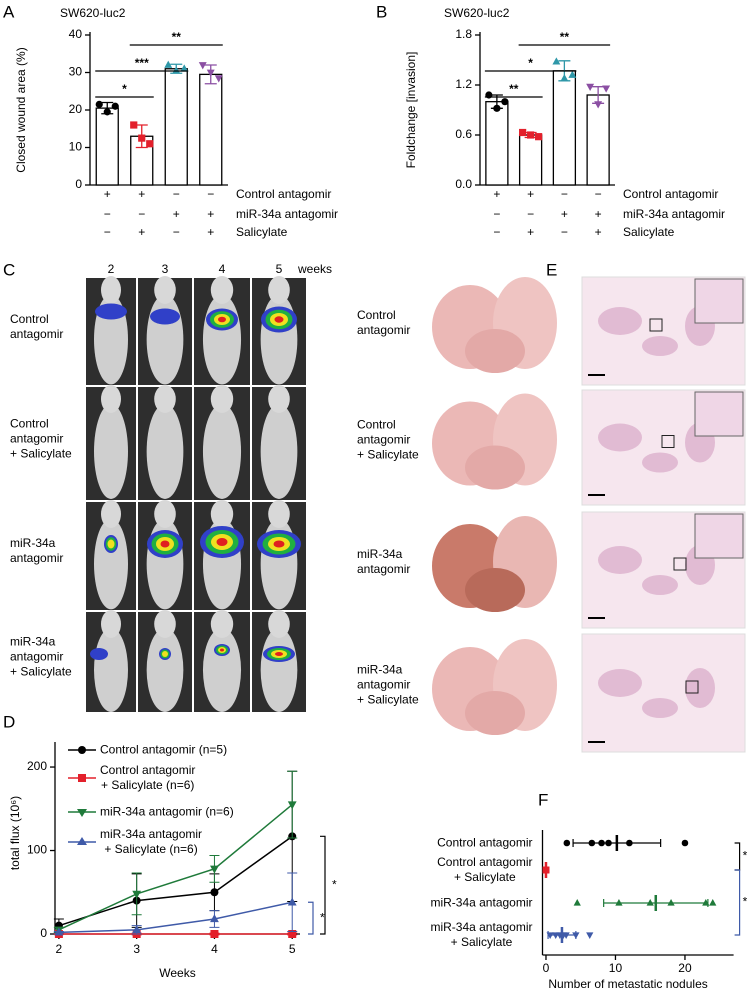 The height and width of the screenshot is (999, 747). What do you see at coordinates (41, 438) in the screenshot?
I see `row-label: Control antagomir + Salicylate` at bounding box center [41, 438].